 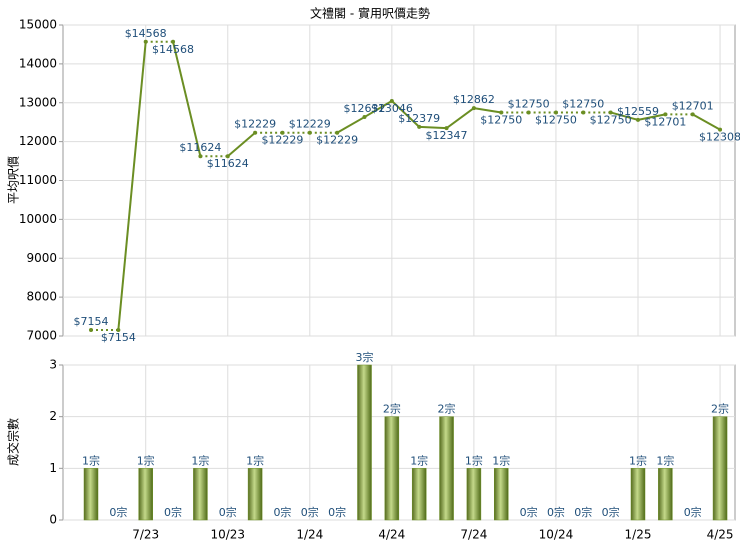 I want to click on value-label: $13046, so click(x=392, y=108).